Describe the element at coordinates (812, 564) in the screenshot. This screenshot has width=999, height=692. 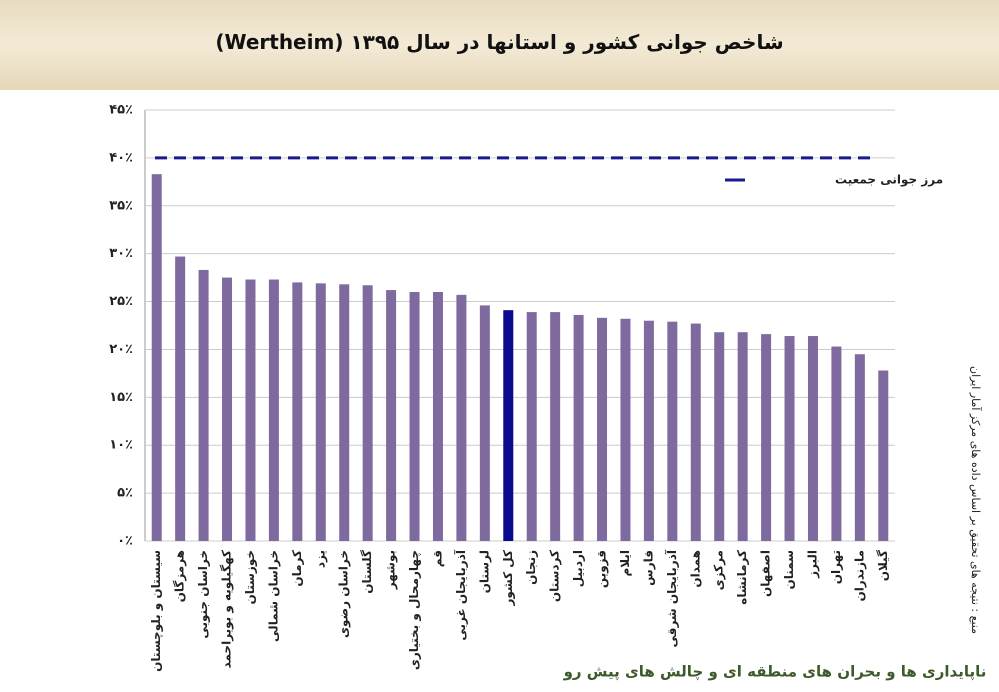
I see `x-tick-label: البرز` at that location.